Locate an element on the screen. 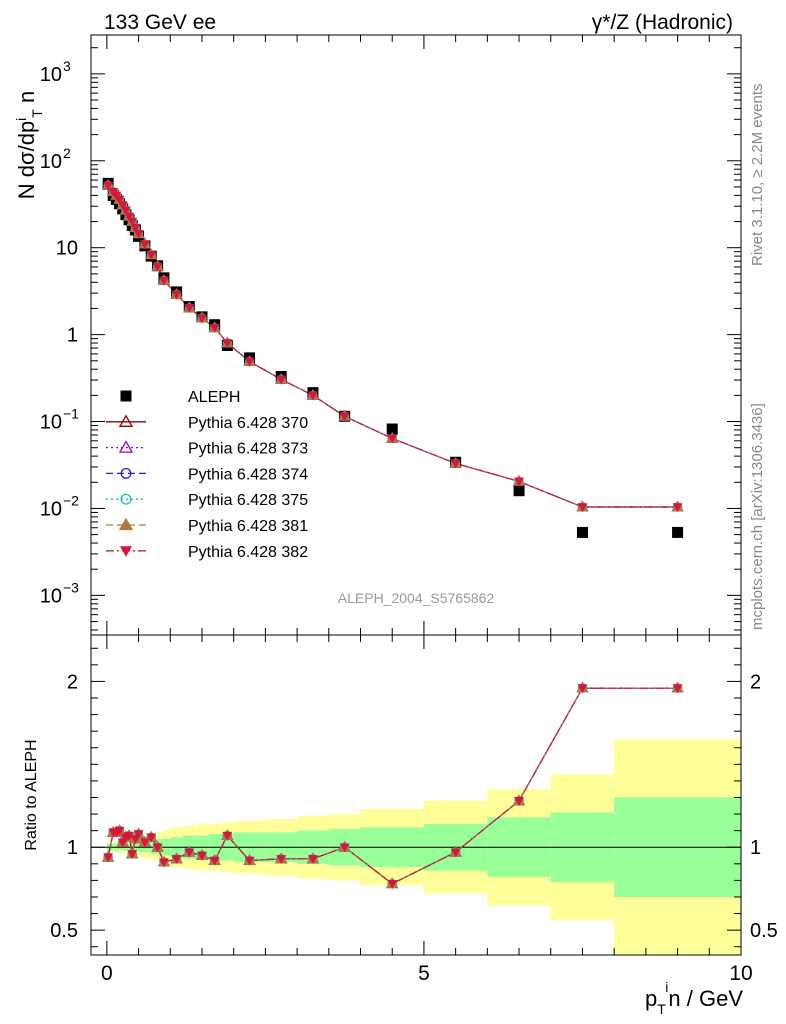  y-tick-label-exponent: −1 is located at coordinates (71, 414).